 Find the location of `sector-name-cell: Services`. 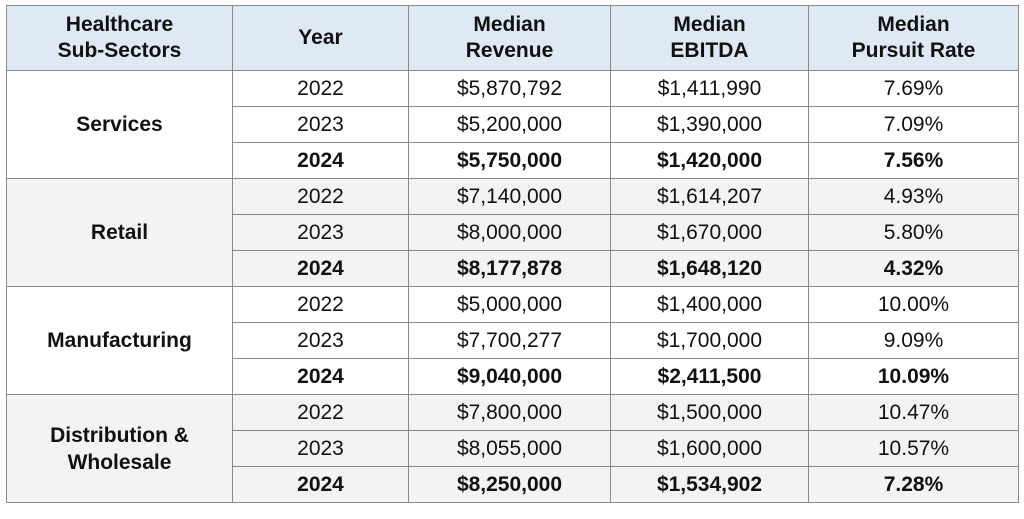

sector-name-cell: Services is located at coordinates (119, 124).